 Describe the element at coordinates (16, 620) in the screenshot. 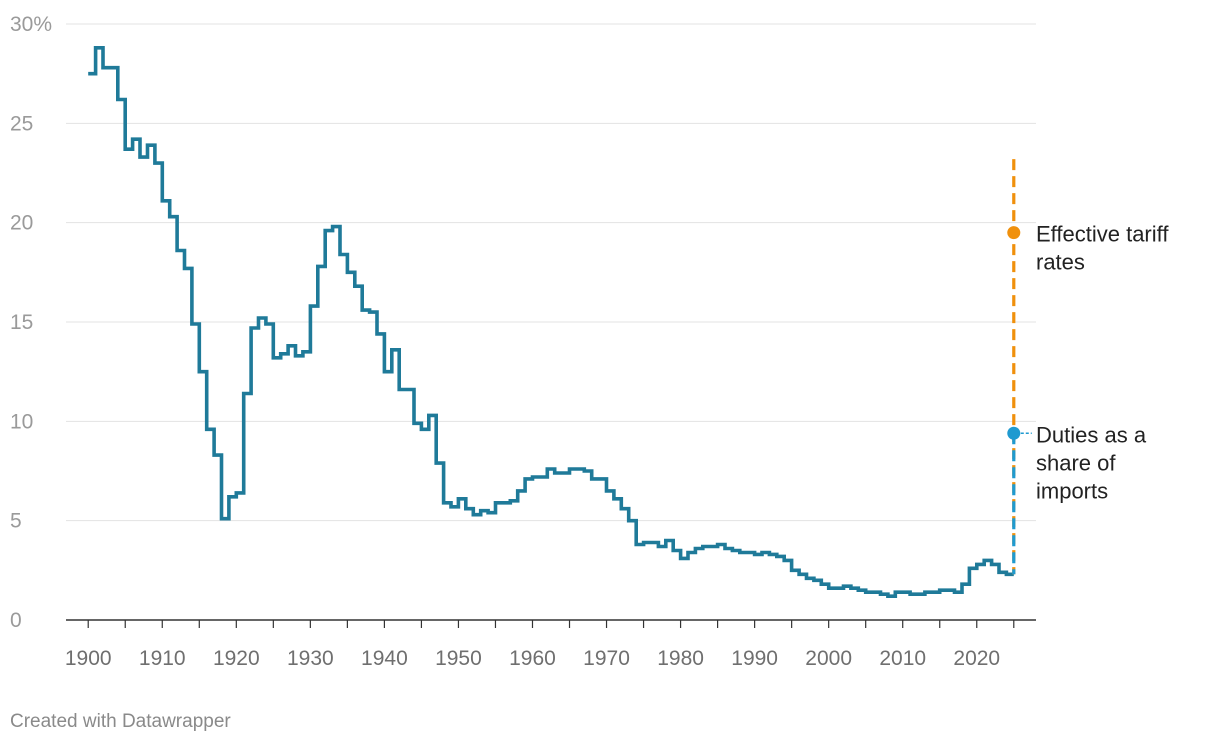

I see `y-tick-label: 0` at that location.